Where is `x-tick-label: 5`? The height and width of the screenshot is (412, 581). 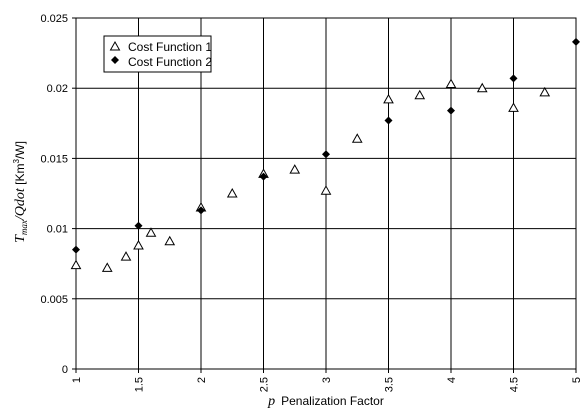 x-tick-label: 5 is located at coordinates (576, 380).